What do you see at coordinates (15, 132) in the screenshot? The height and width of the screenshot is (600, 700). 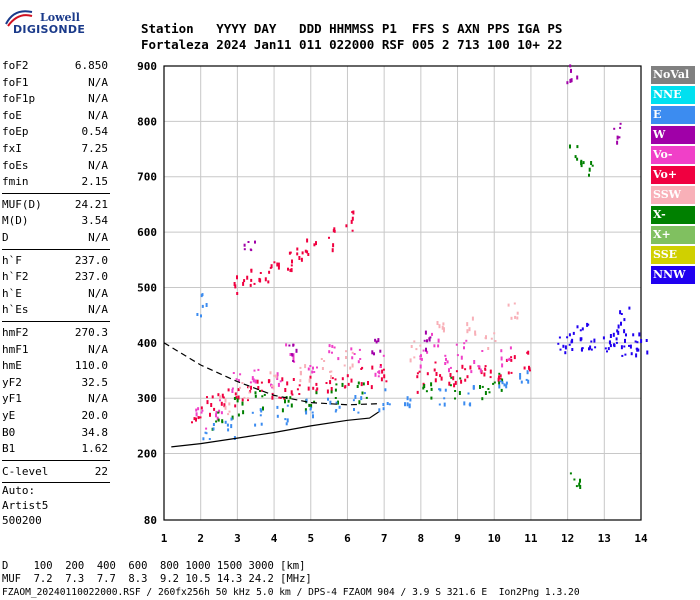 I see `param-name: foEp` at bounding box center [15, 132].